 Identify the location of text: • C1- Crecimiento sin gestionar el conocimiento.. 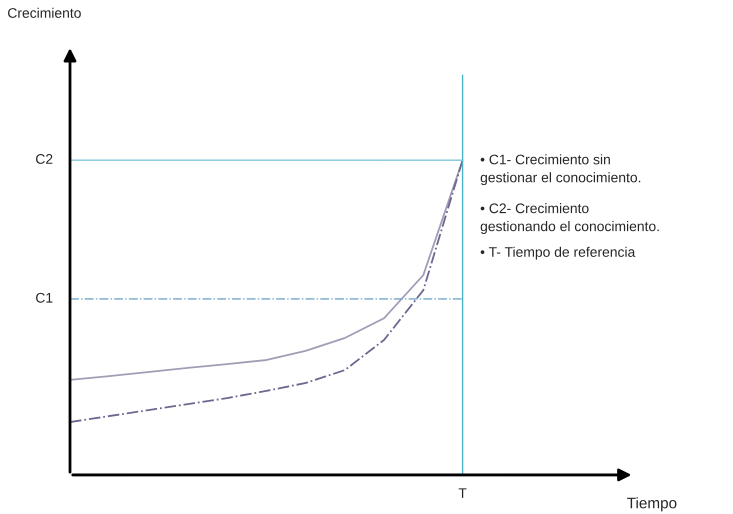
(560, 170).